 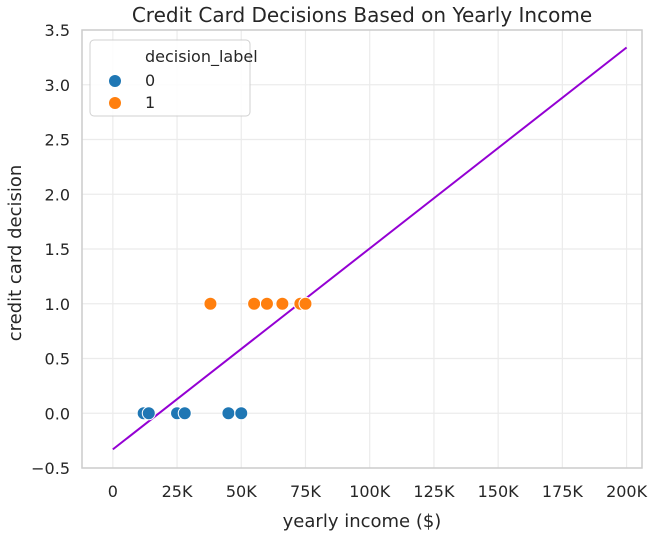 What do you see at coordinates (113, 491) in the screenshot?
I see `x-tick-label-0: 0` at bounding box center [113, 491].